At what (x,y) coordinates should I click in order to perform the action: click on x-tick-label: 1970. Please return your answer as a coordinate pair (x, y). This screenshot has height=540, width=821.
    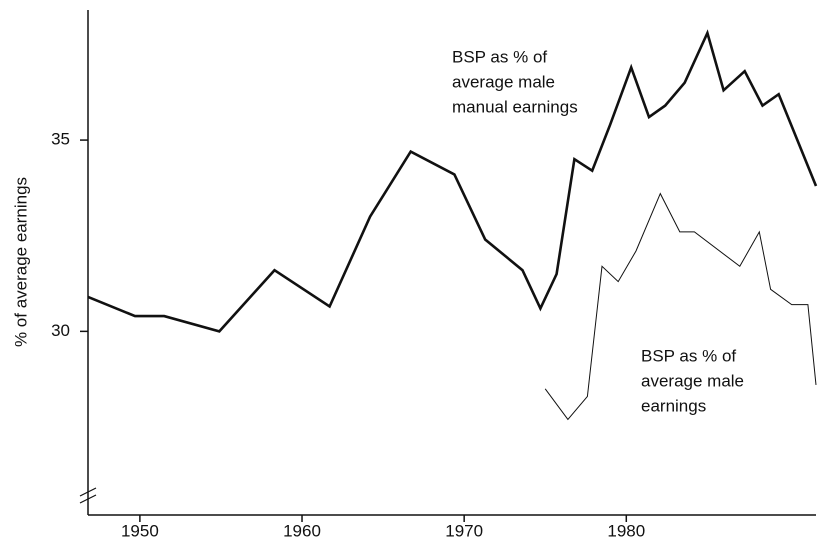
    Looking at the image, I should click on (464, 530).